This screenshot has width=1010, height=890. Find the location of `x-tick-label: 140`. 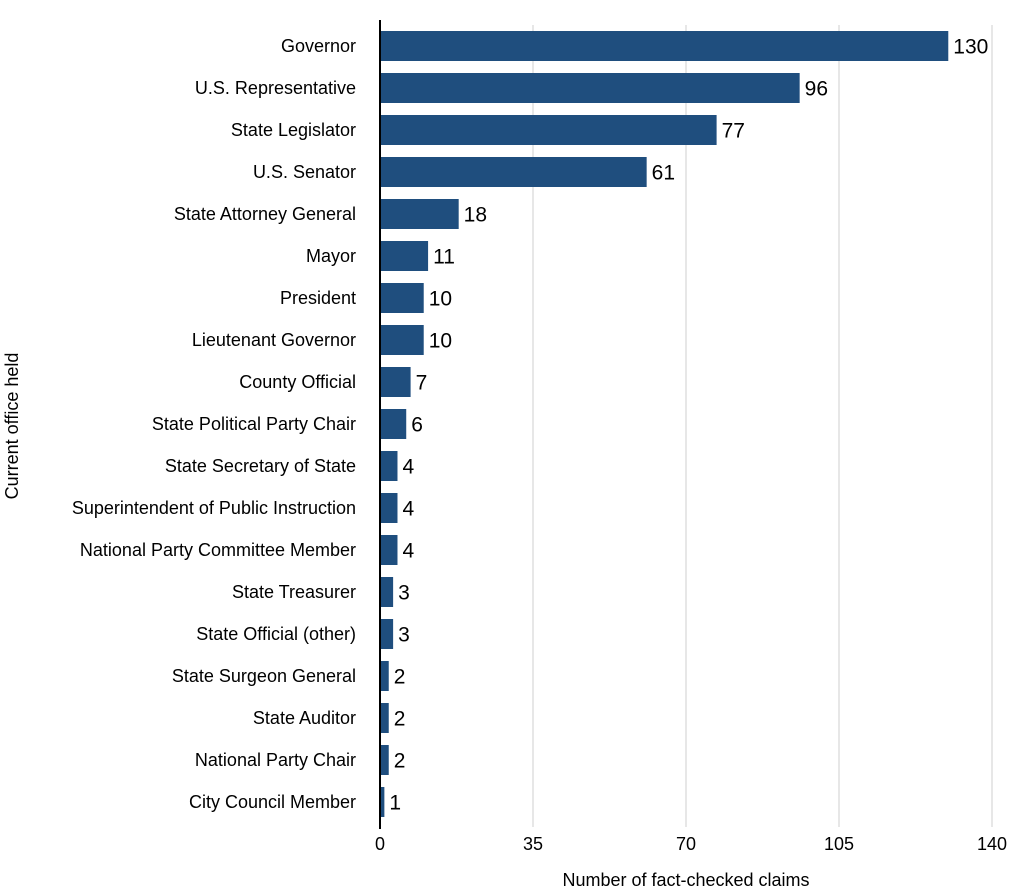

x-tick-label: 140 is located at coordinates (992, 844).